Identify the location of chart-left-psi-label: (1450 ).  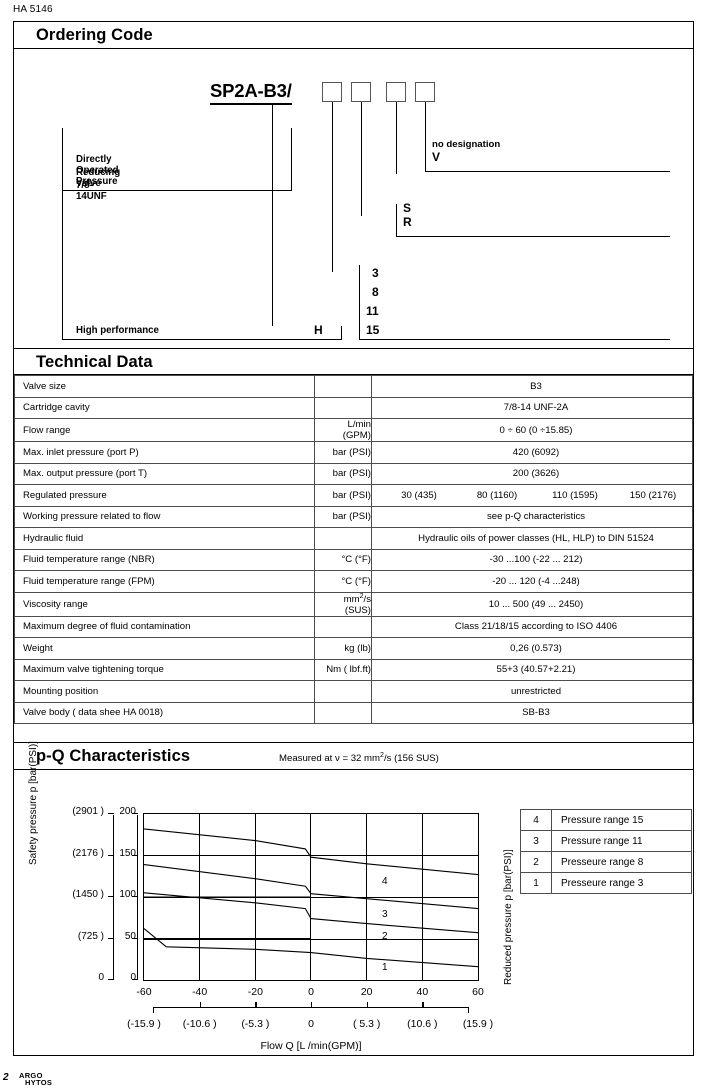
(88, 894).